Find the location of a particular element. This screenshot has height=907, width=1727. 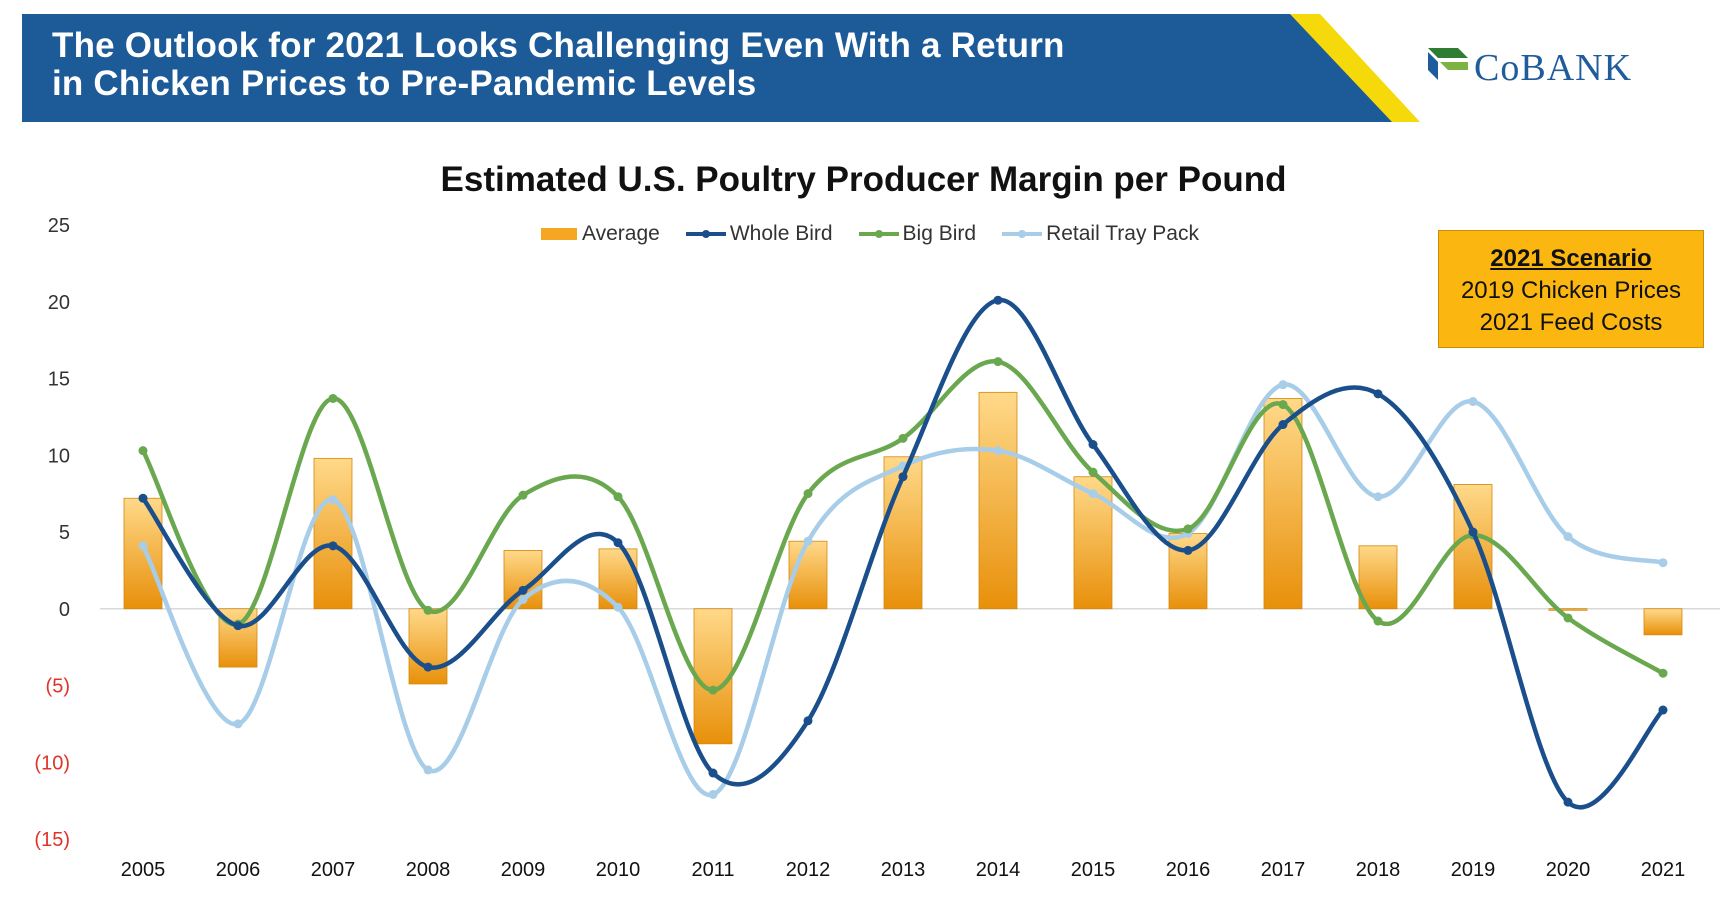

x-tick-label: 2007 is located at coordinates (333, 870).